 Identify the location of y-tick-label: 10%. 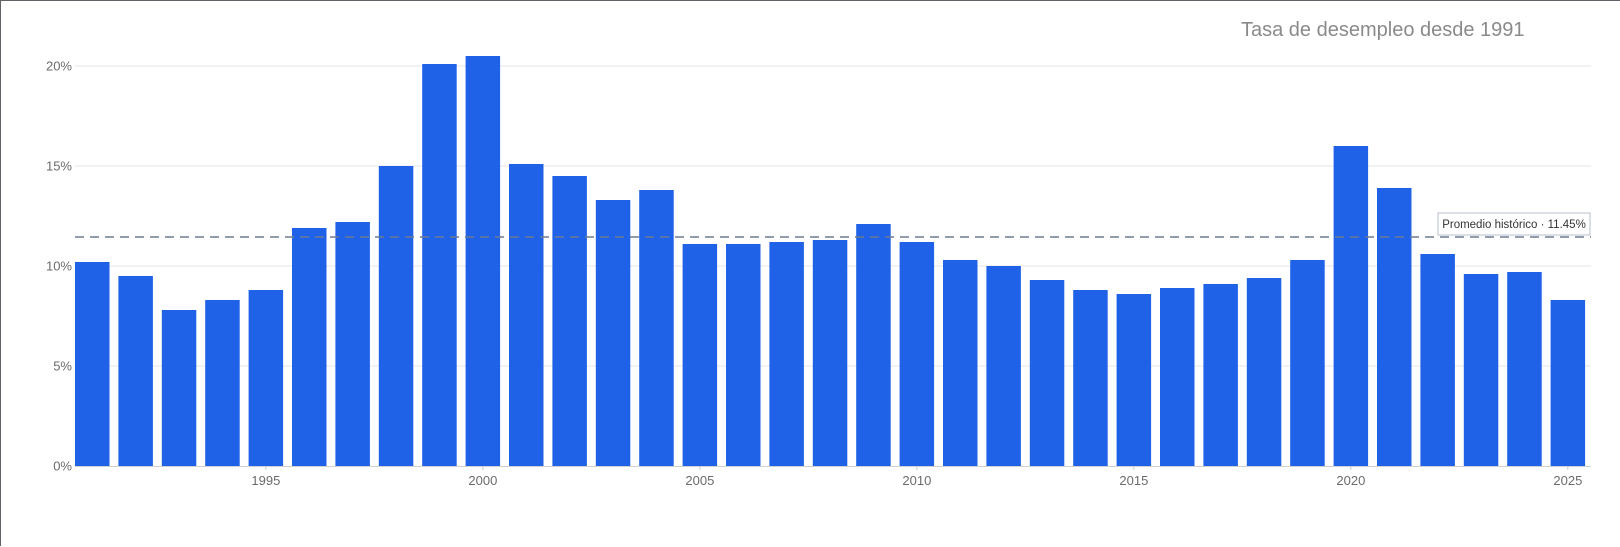
(59, 266).